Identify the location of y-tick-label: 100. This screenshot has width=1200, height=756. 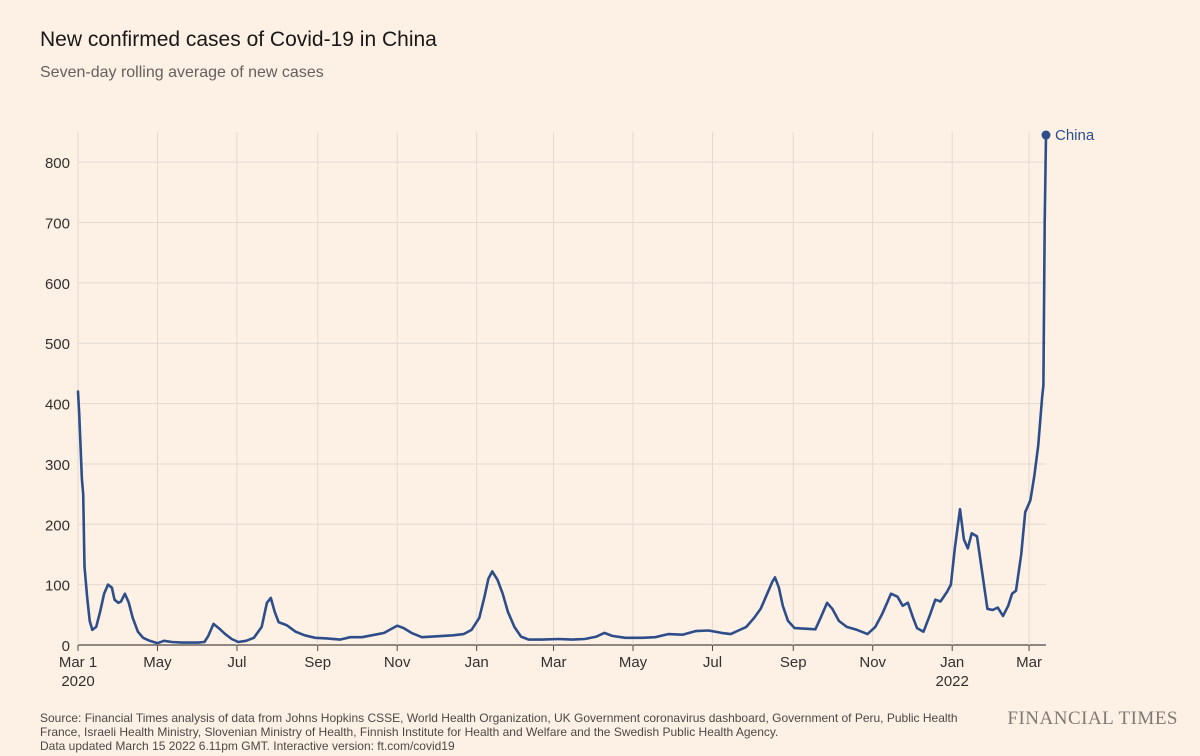
(57, 586).